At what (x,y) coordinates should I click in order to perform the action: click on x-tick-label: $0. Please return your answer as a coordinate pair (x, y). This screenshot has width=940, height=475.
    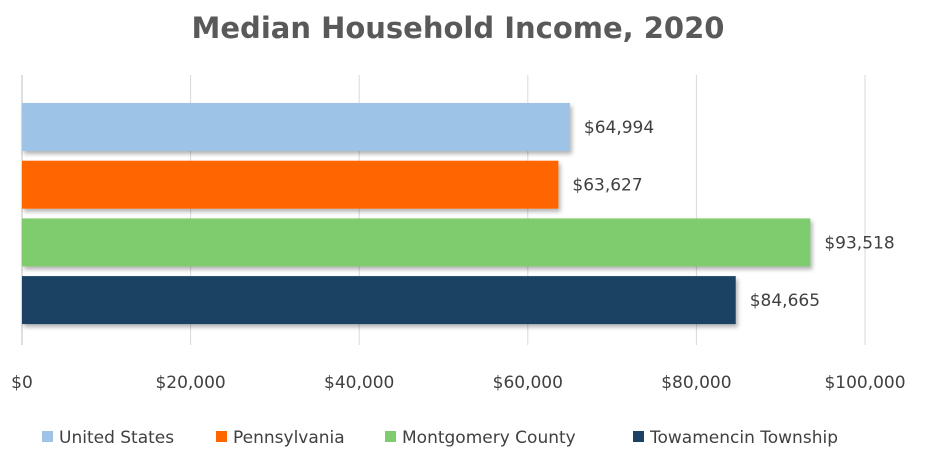
    Looking at the image, I should click on (22, 383).